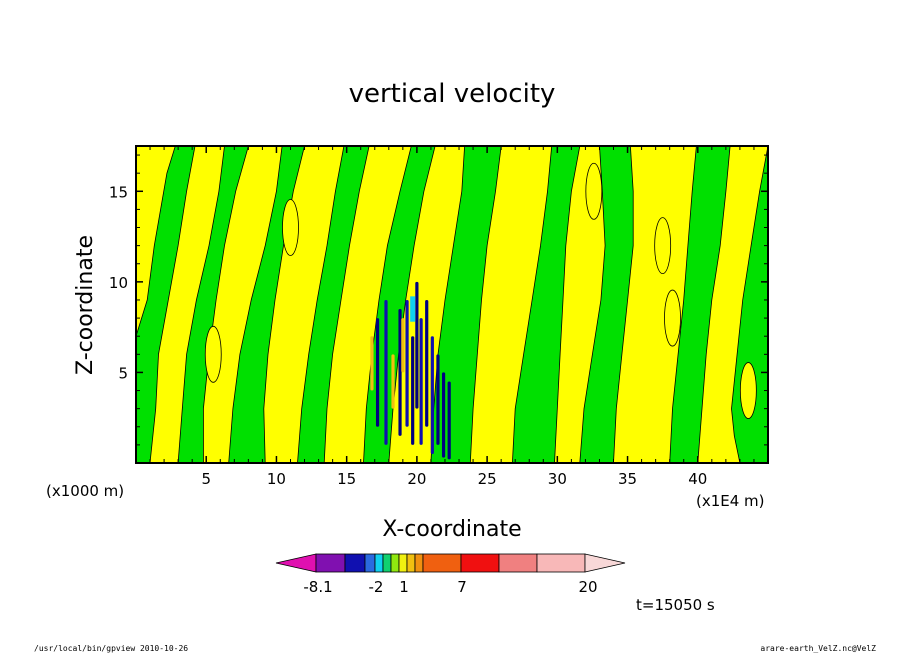 The height and width of the screenshot is (654, 904). Describe the element at coordinates (404, 587) in the screenshot. I see `colorbar-label: 1` at that location.